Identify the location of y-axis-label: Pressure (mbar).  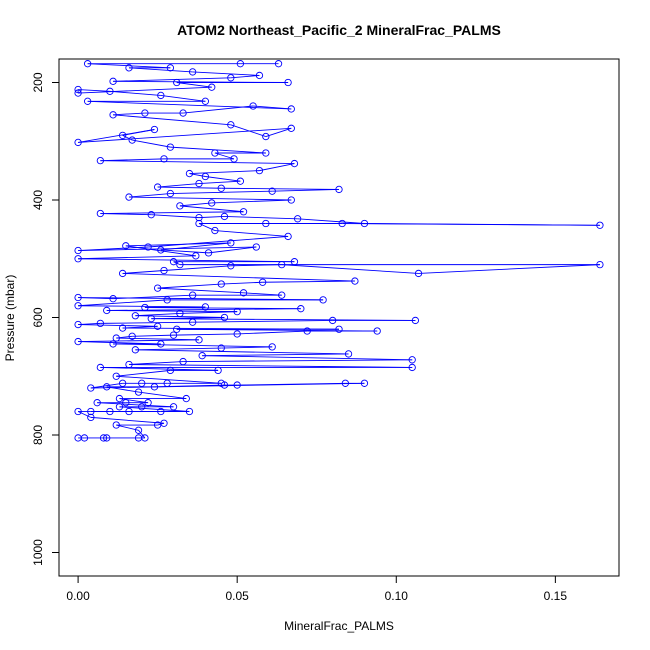
(10, 318).